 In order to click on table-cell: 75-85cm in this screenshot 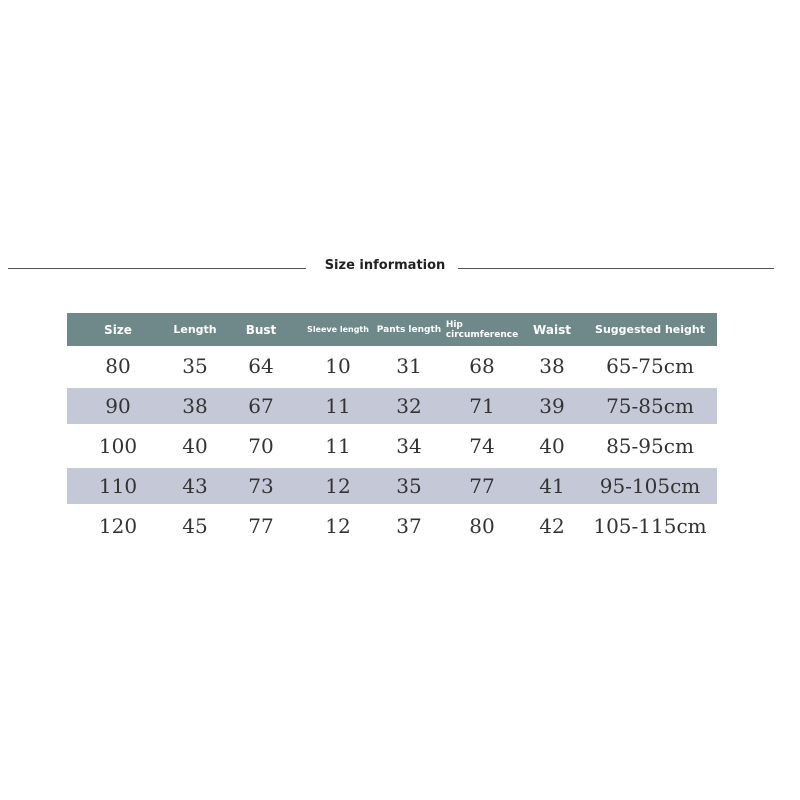, I will do `click(650, 406)`.